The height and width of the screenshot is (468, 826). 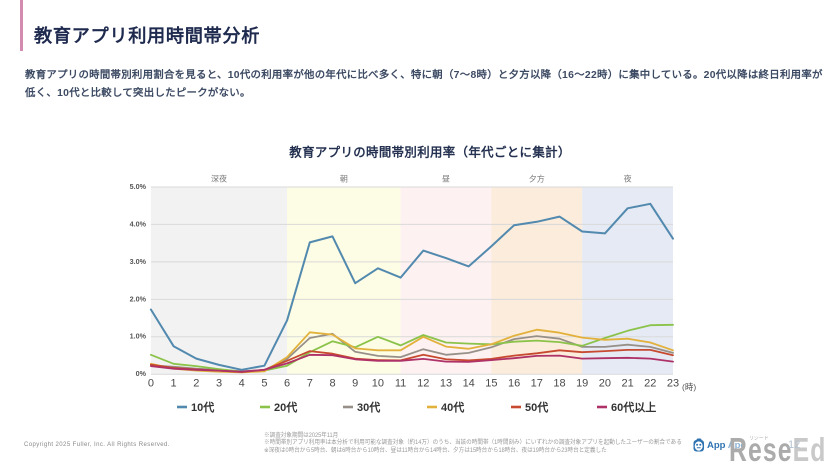 What do you see at coordinates (141, 373) in the screenshot?
I see `svg-text: 0%` at bounding box center [141, 373].